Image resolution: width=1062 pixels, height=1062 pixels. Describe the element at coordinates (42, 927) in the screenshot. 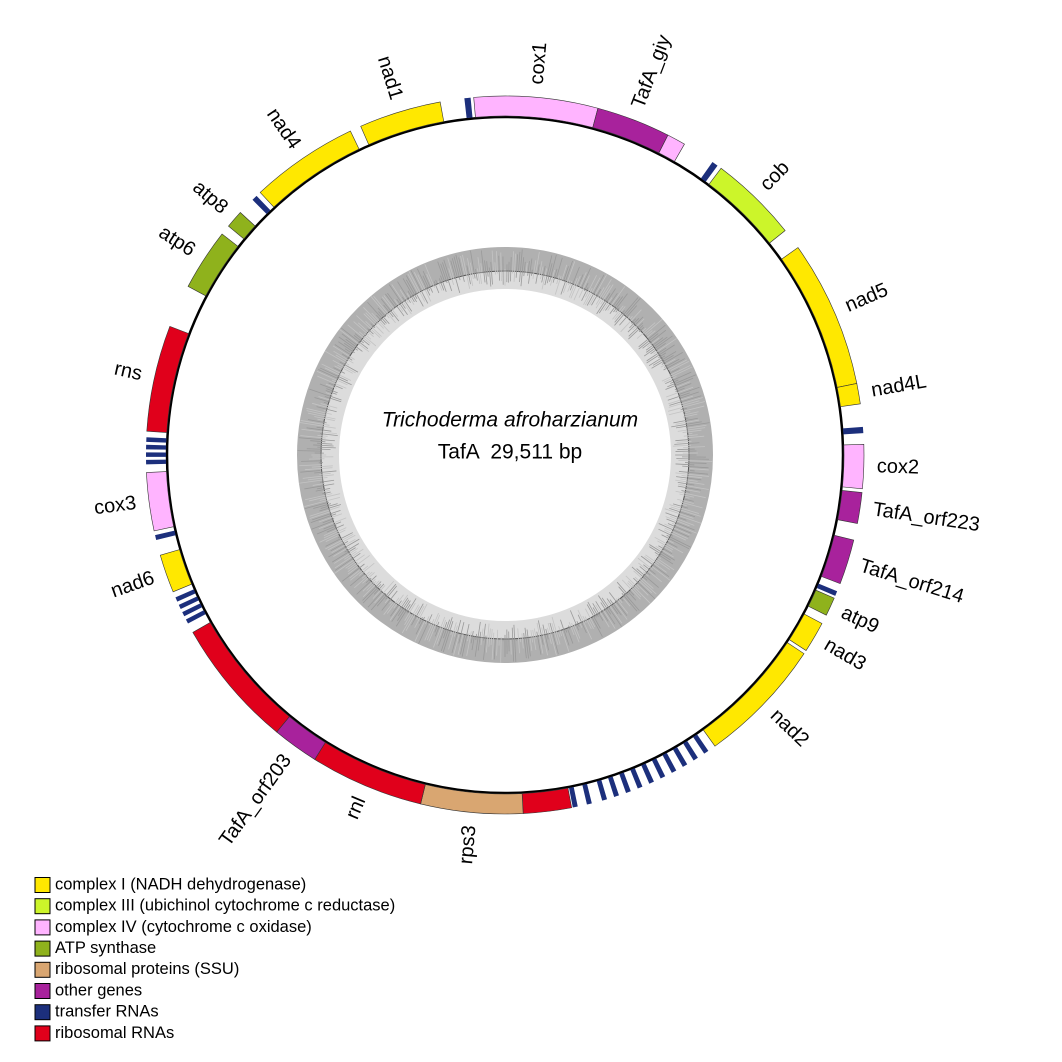

I see `legend-swatch` at that location.